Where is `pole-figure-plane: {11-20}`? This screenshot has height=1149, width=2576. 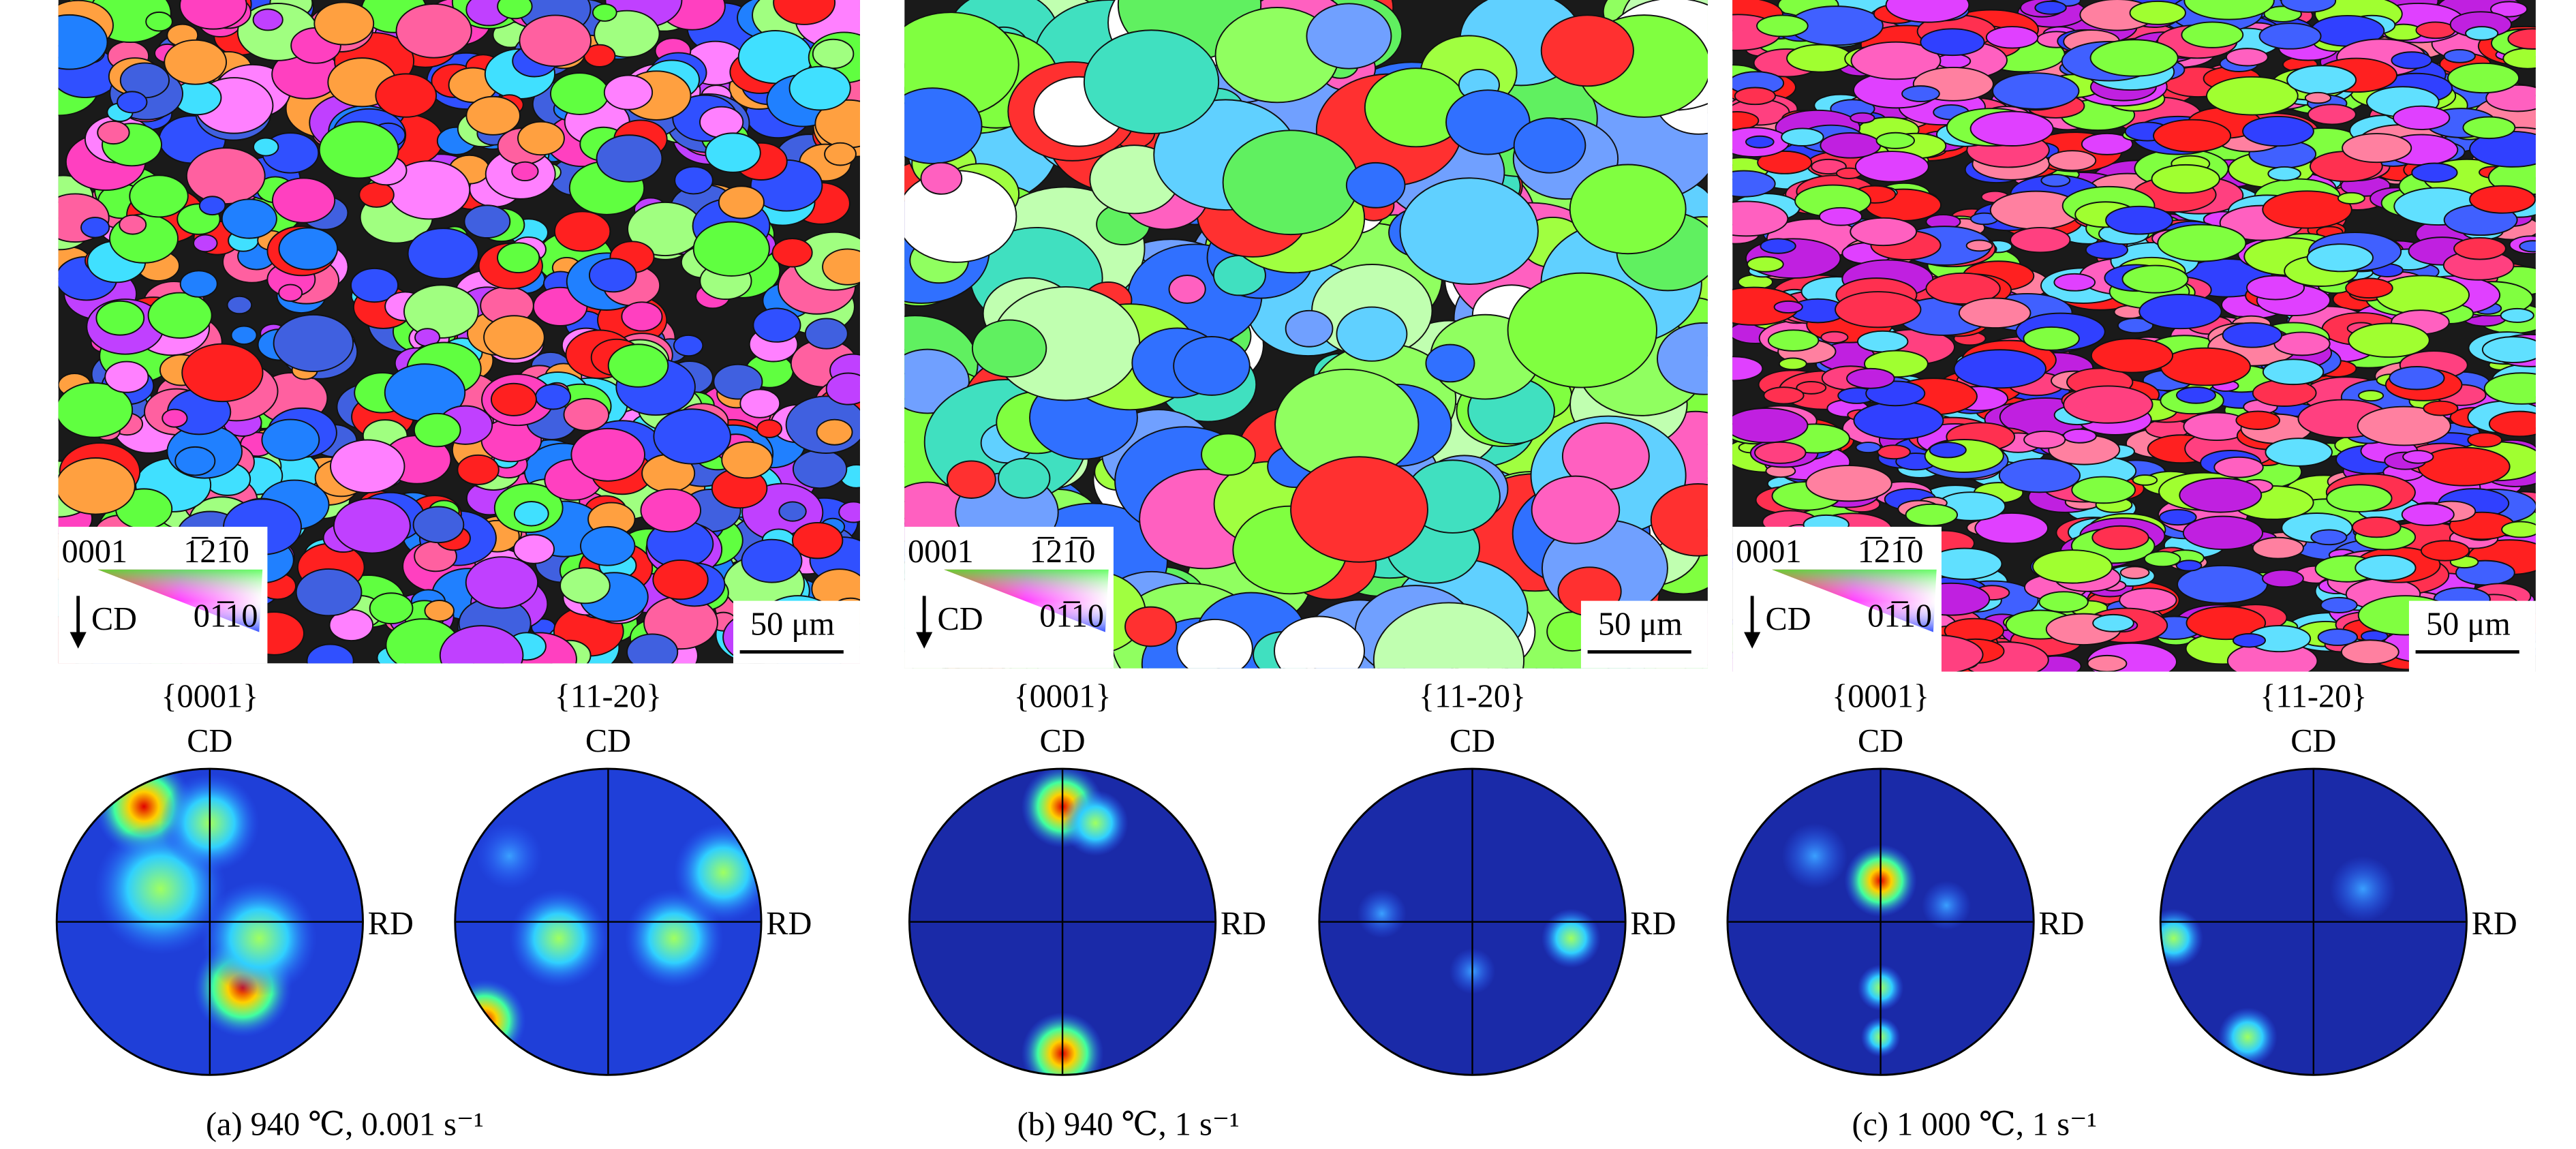
pole-figure-plane: {11-20} is located at coordinates (1472, 697).